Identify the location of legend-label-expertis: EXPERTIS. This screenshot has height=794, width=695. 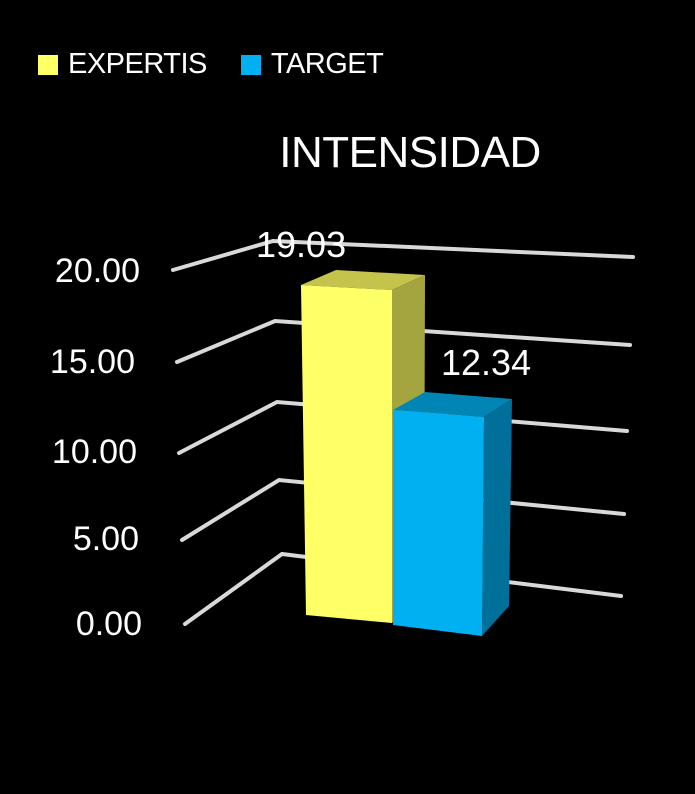
(137, 64).